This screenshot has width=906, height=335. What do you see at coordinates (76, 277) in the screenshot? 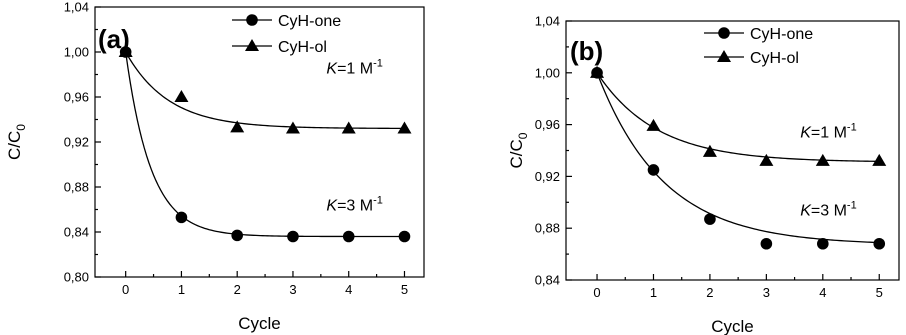
I see `y-tick-label: 0,80` at bounding box center [76, 277].